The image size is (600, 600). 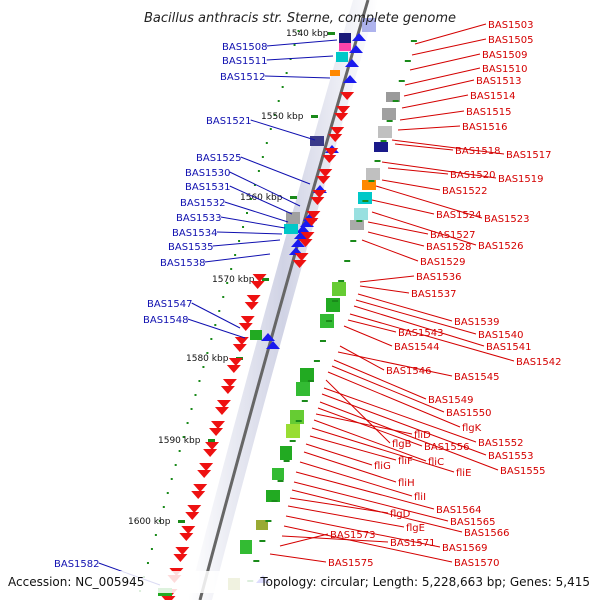 What do you see at coordinates (487, 533) in the screenshot?
I see `gene-label-right: BAS1566` at bounding box center [487, 533].